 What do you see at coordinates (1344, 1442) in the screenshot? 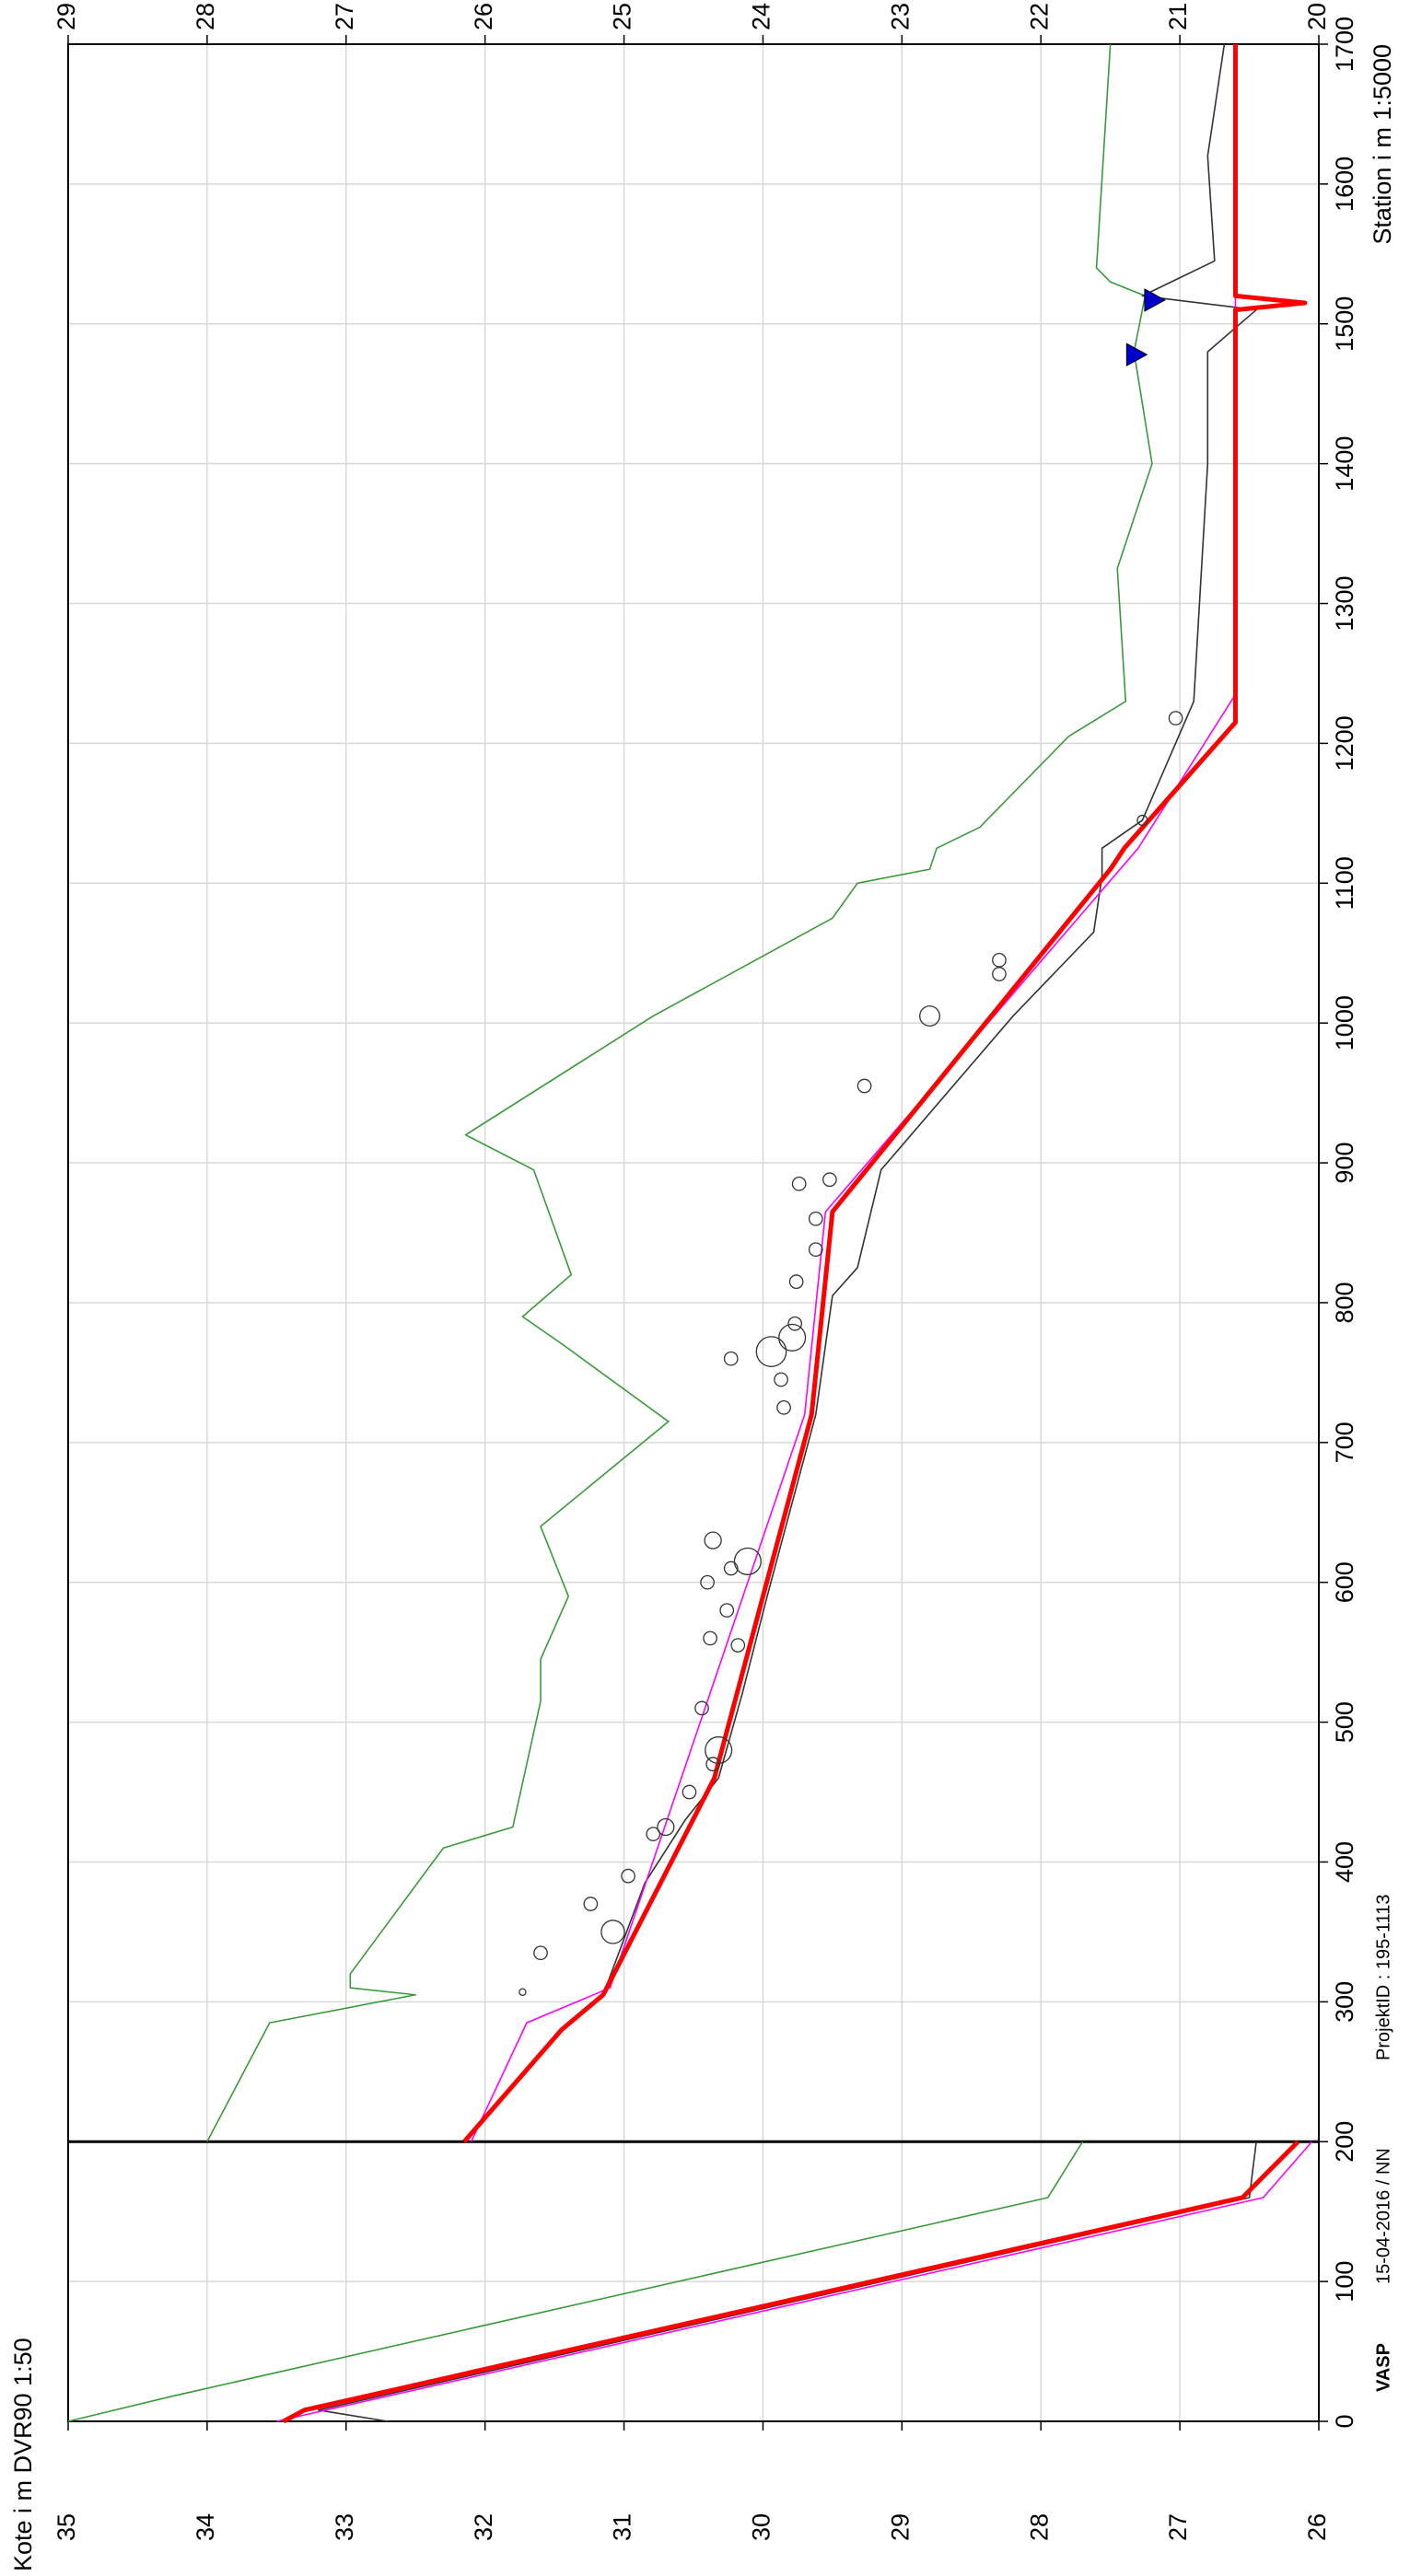
I see `x-tick-label: 700` at bounding box center [1344, 1442].